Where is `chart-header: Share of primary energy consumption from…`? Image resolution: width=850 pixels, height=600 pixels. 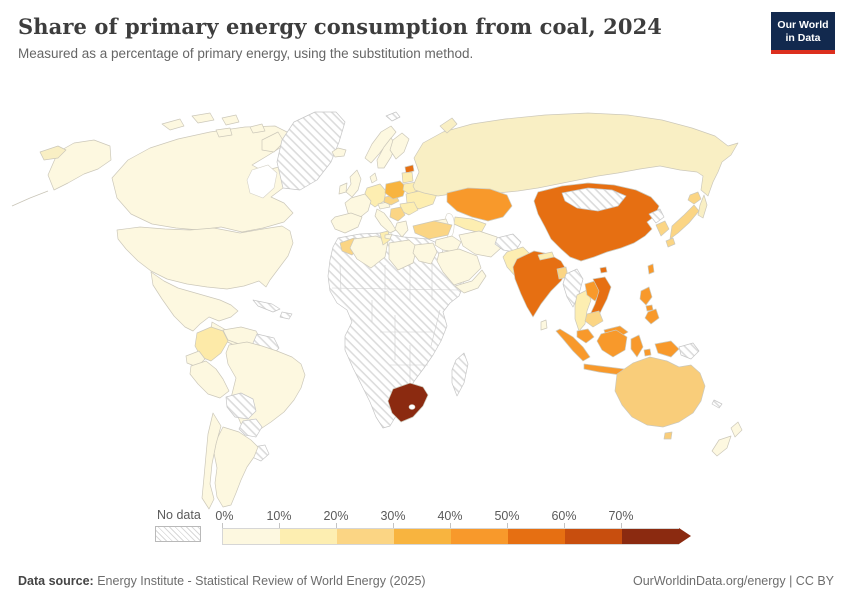
chart-header: Share of primary energy consumption from… is located at coordinates (384, 37).